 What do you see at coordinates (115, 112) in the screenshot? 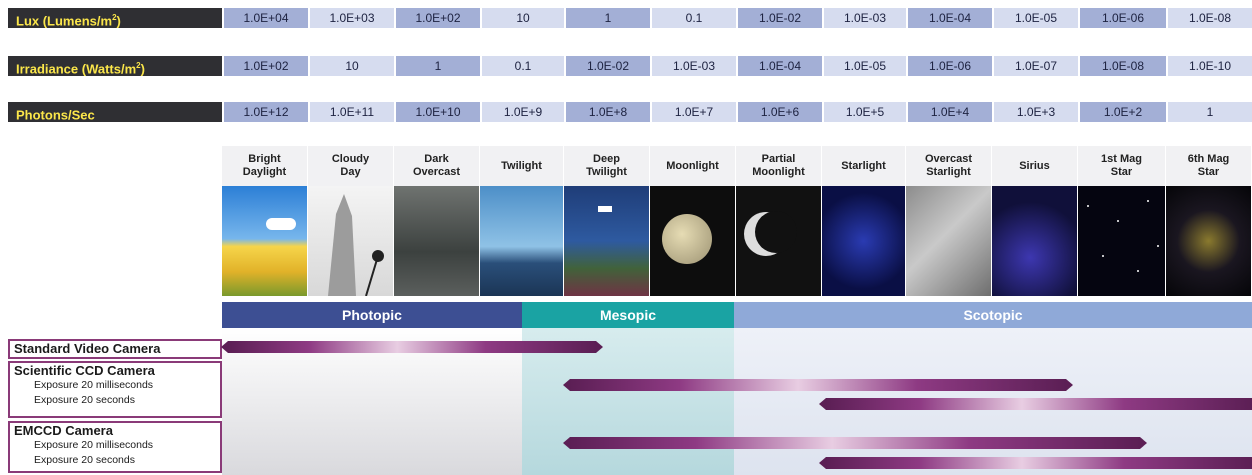
I see `photons-label: Photons/Sec` at bounding box center [115, 112].